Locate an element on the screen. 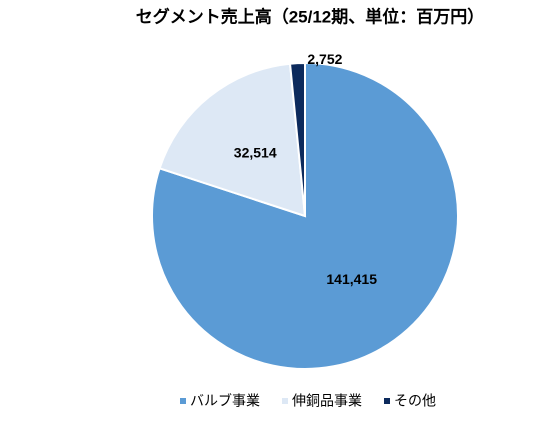 This screenshot has width=548, height=434. legend-label: その他 is located at coordinates (415, 401).